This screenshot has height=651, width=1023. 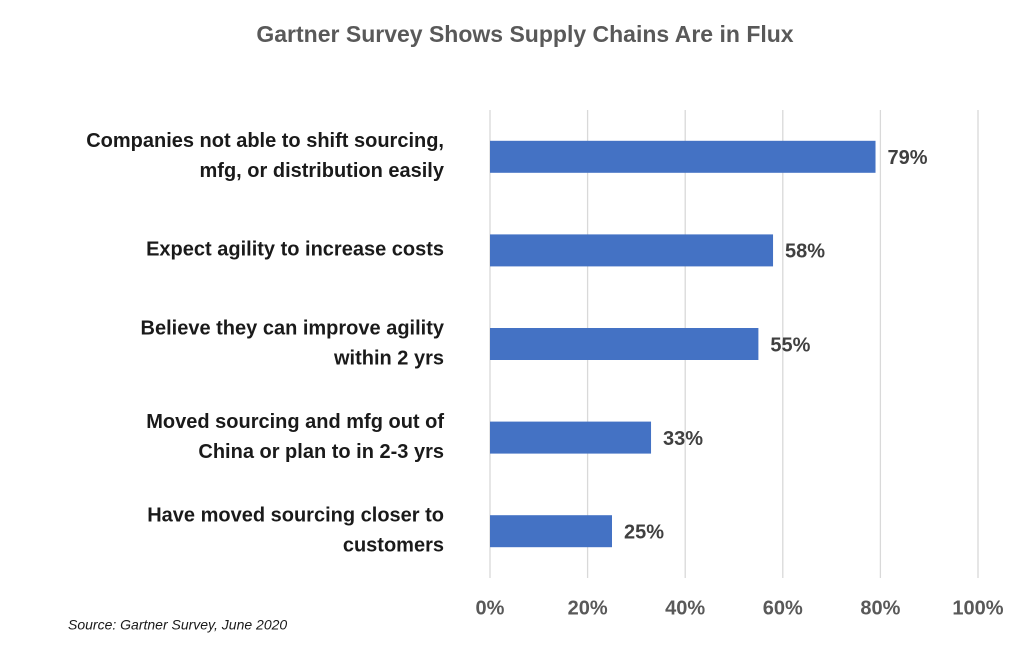 I want to click on value-label: 55%, so click(x=790, y=345).